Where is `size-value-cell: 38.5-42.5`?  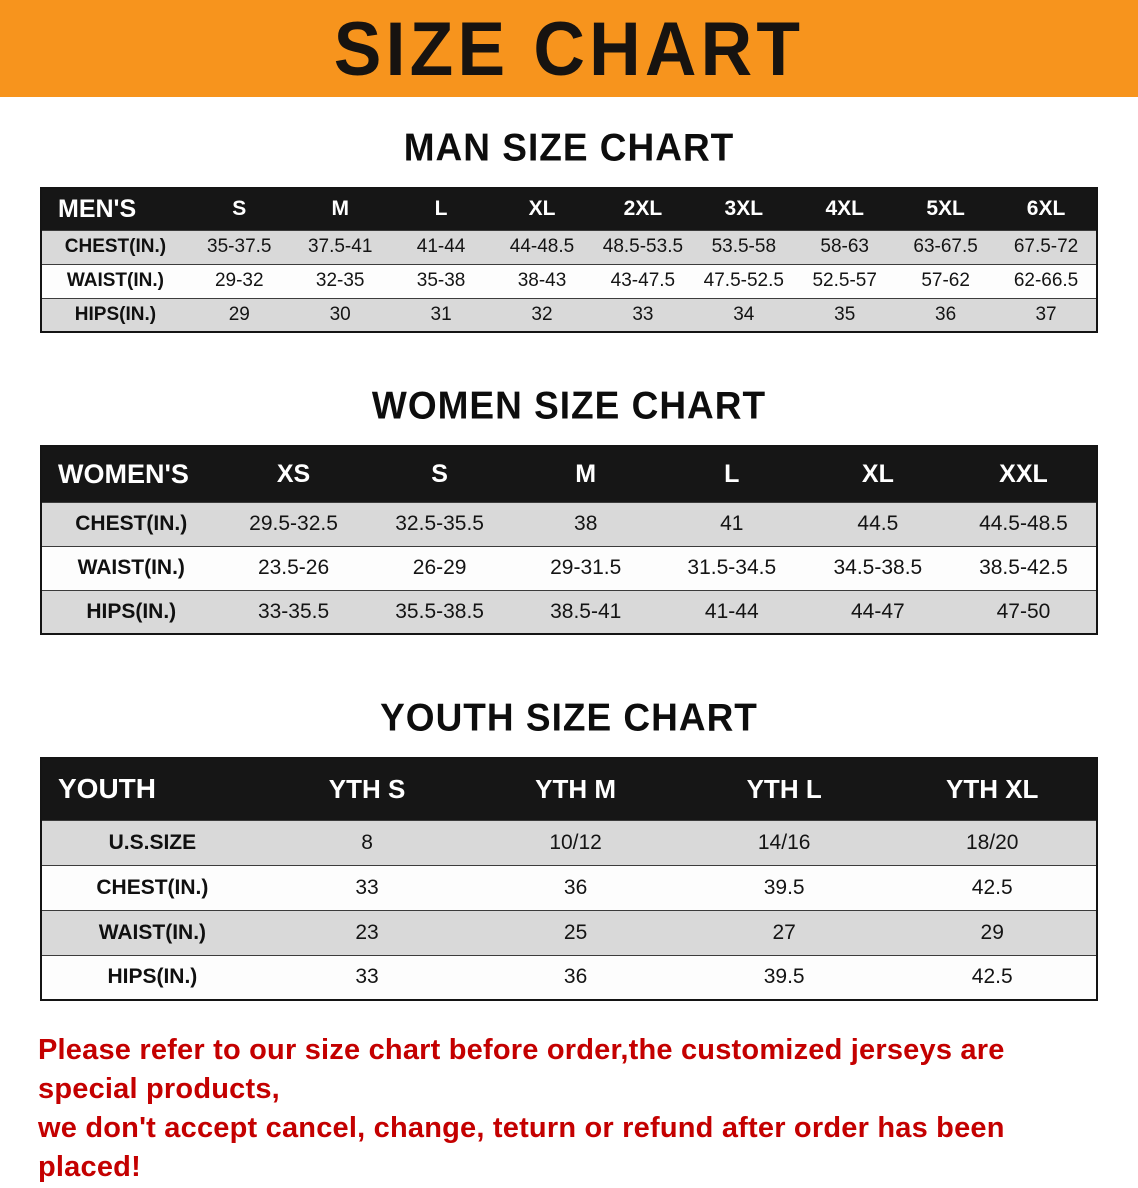
size-value-cell: 38.5-42.5 is located at coordinates (1023, 567).